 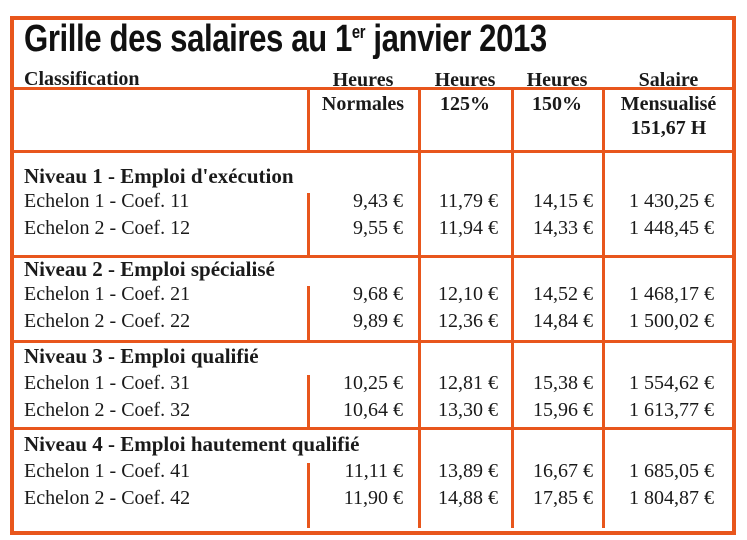 What do you see at coordinates (563, 471) in the screenshot?
I see `value-heures-150: 16,67 €` at bounding box center [563, 471].